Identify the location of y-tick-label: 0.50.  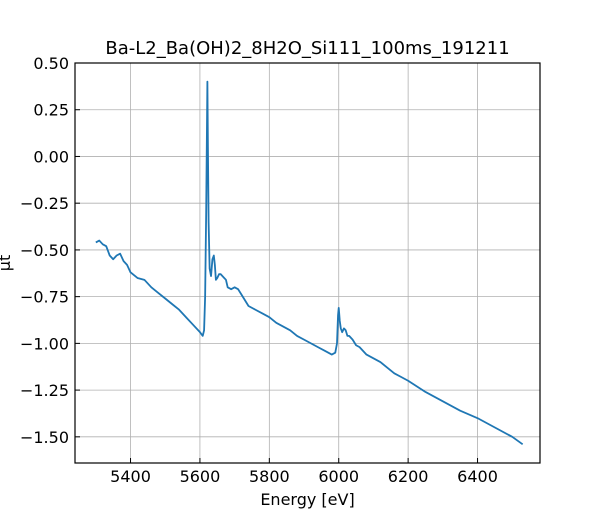
(51, 63).